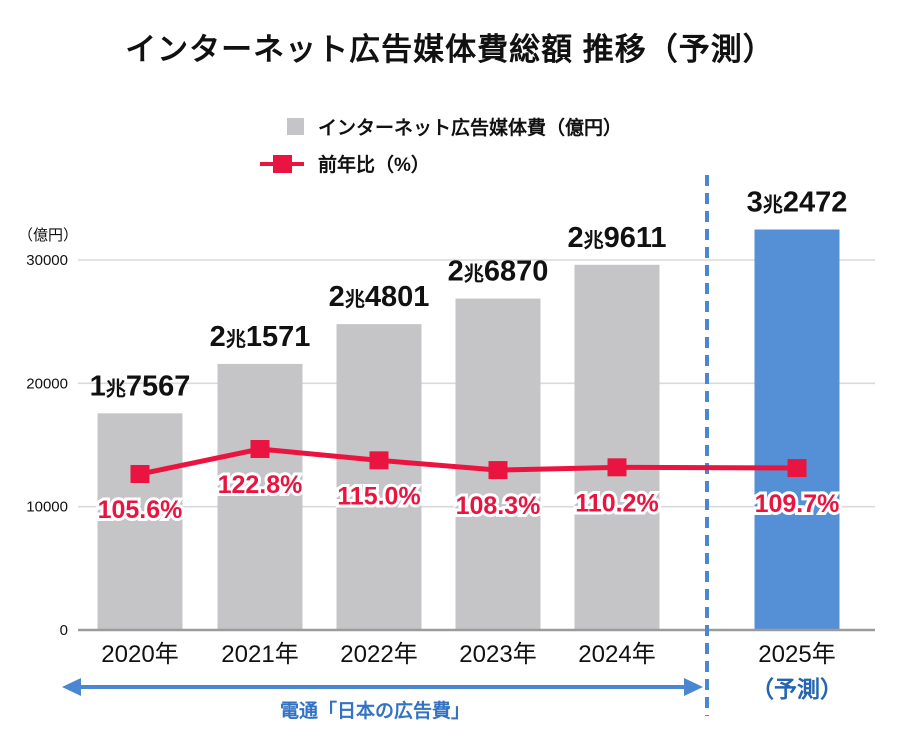  Describe the element at coordinates (498, 470) in the screenshot. I see `yoy-marker-2023年` at that location.